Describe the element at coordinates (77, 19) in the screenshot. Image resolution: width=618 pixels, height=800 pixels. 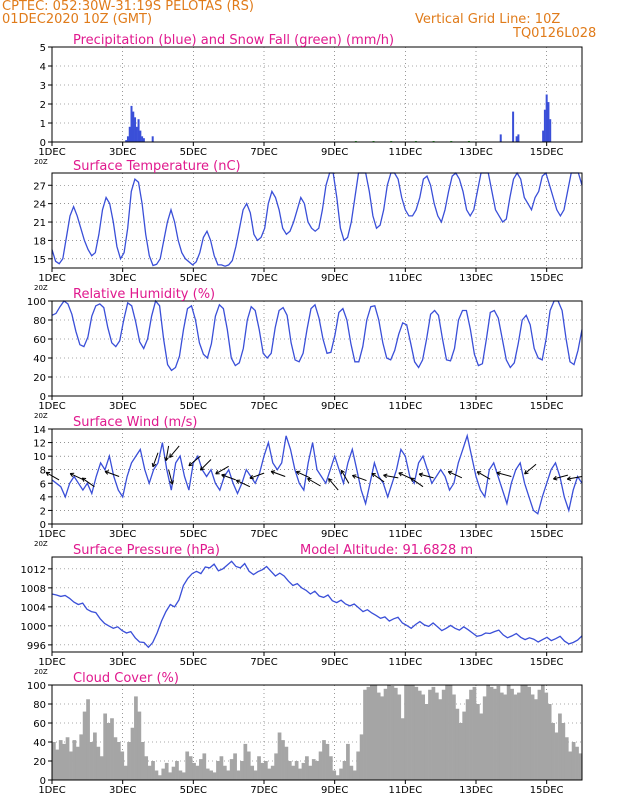
I see `init-time-label: 01DEC2020 10Z (GMT)` at that location.